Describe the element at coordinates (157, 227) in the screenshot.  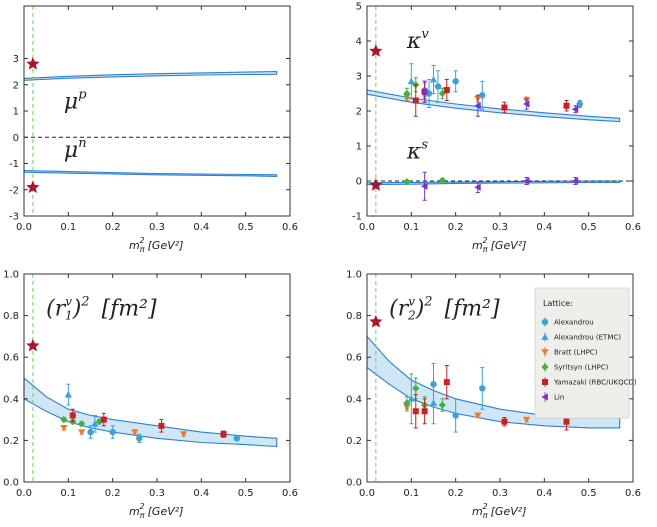
I see `x-tick-label: 0.3` at that location.